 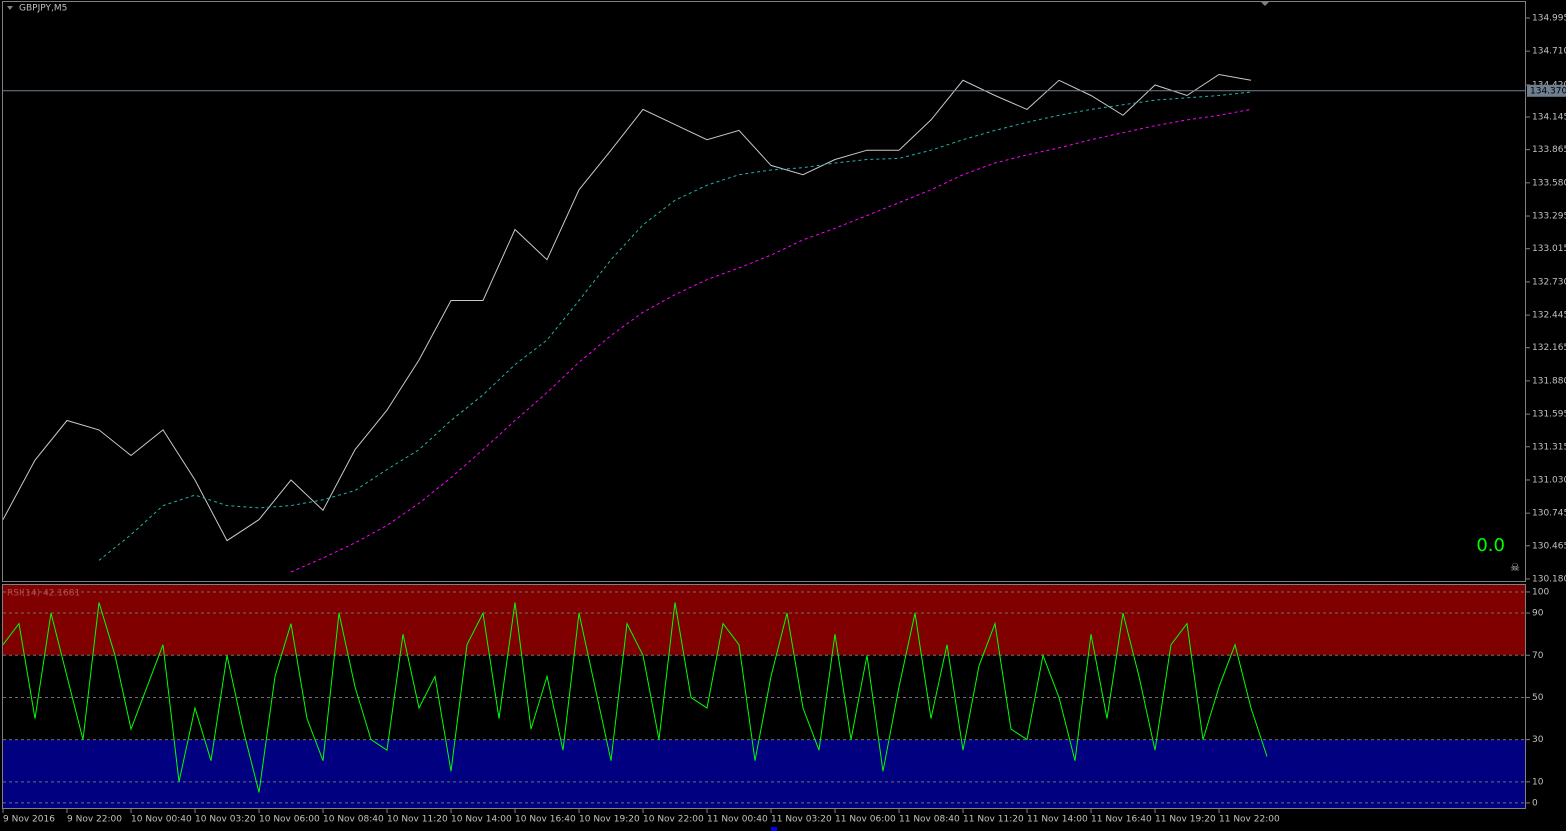 What do you see at coordinates (353, 820) in the screenshot?
I see `x-tick-label: 10 Nov 08:40` at bounding box center [353, 820].